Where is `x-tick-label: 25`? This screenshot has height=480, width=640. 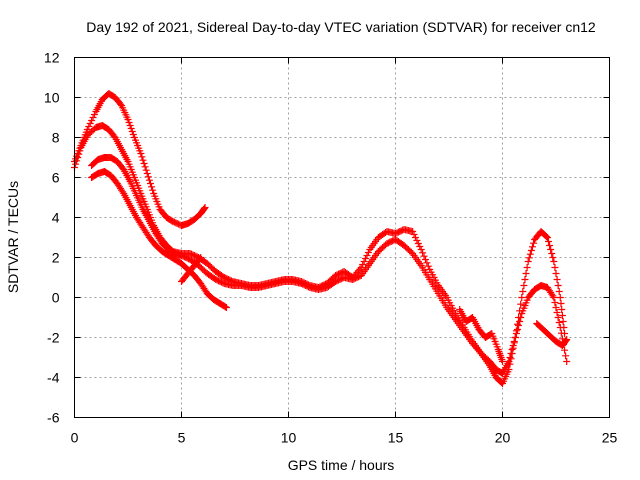
x-tick-label: 25 is located at coordinates (610, 438).